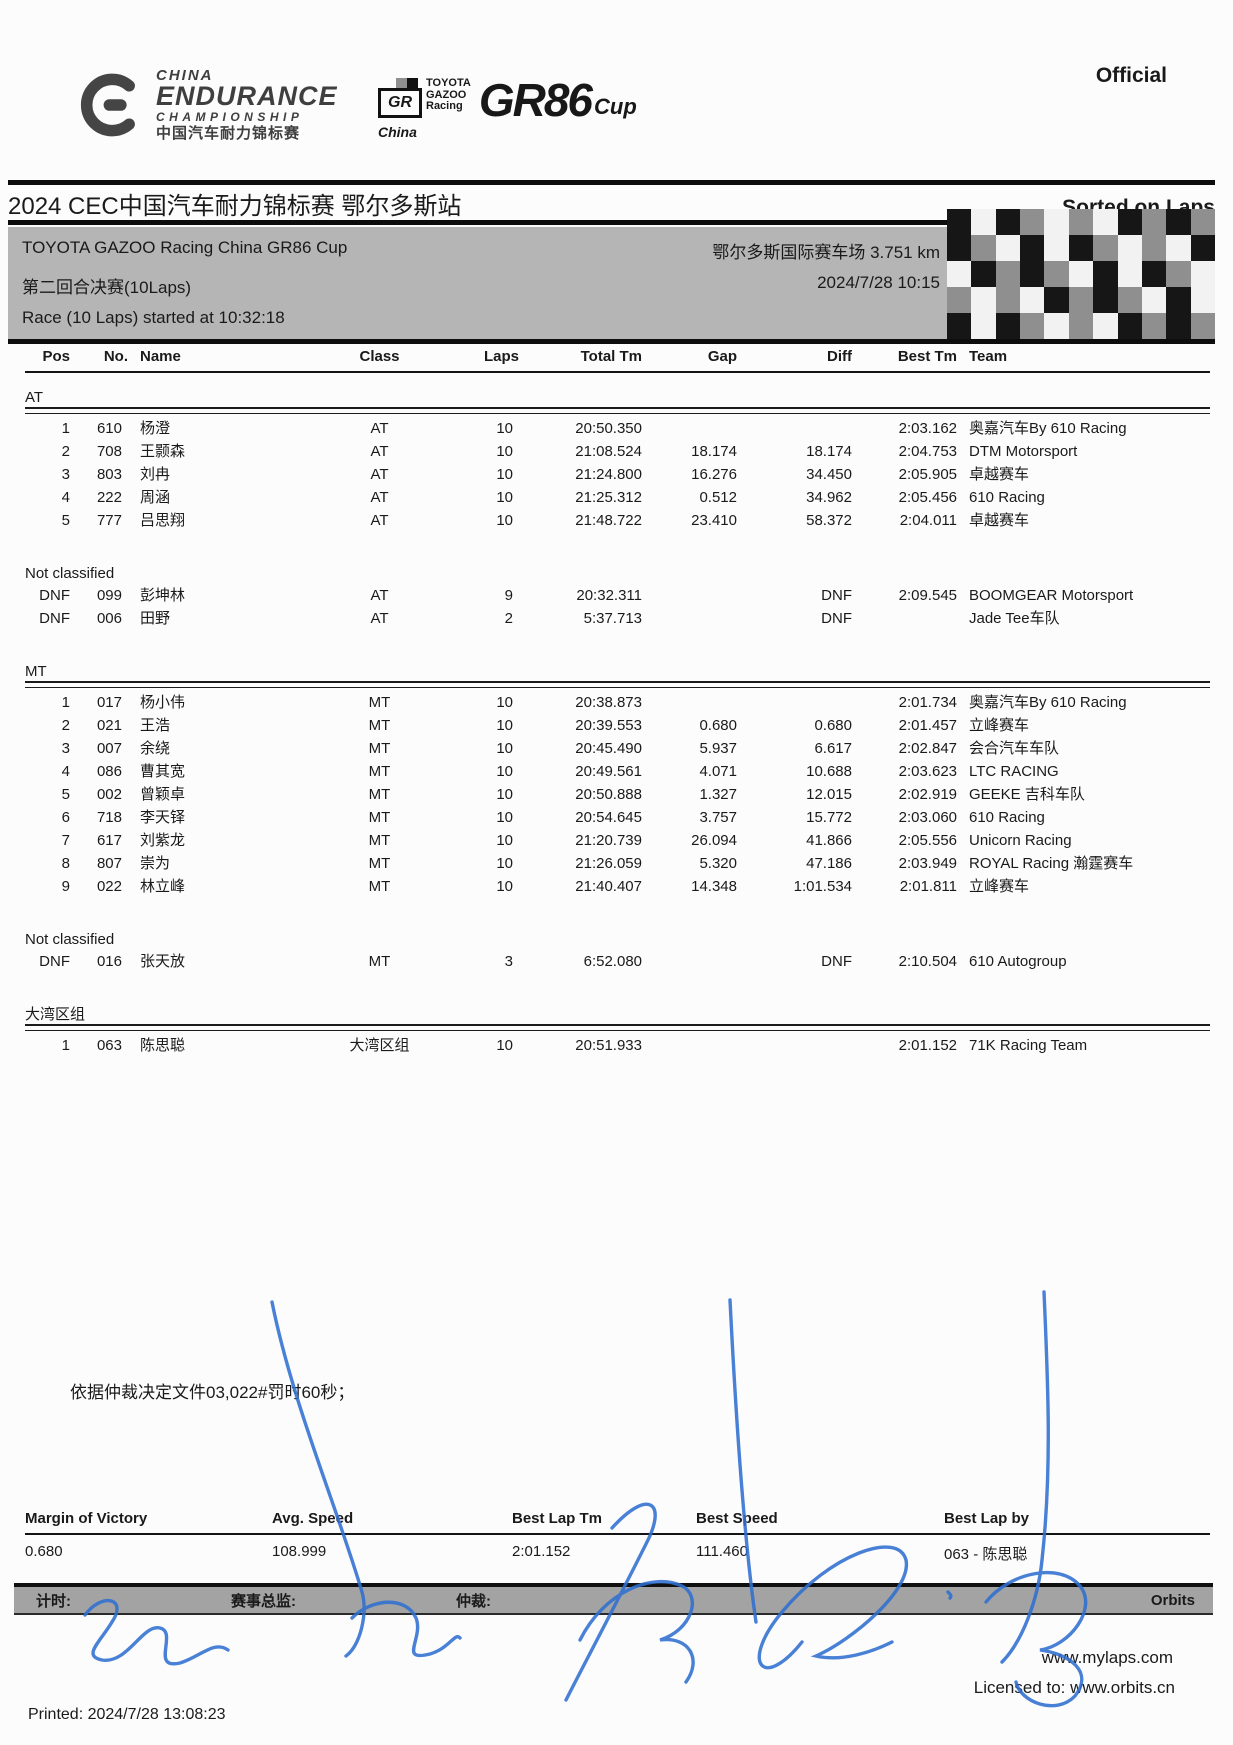 Image resolution: width=1233 pixels, height=1745 pixels. I want to click on stat-value-best-lap-by: 063 - 陈思聪, so click(986, 1554).